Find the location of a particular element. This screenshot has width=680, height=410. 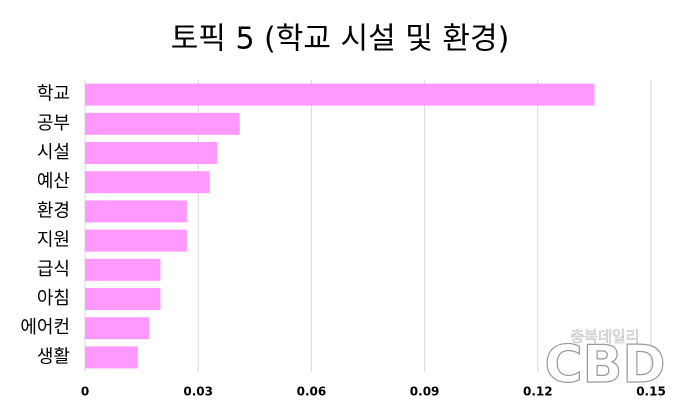

watermark-large: CBD is located at coordinates (605, 365).